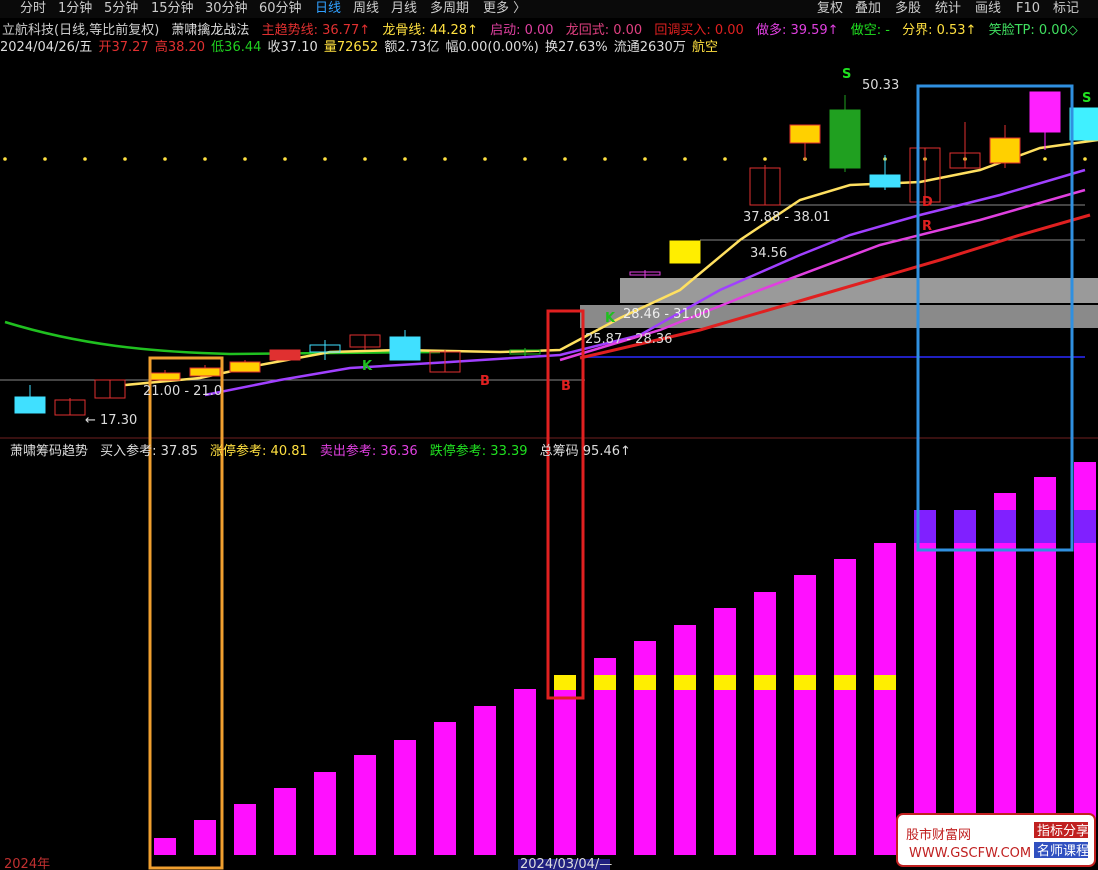 Image resolution: width=1098 pixels, height=870 pixels. I want to click on highlight-box, so click(565, 504).